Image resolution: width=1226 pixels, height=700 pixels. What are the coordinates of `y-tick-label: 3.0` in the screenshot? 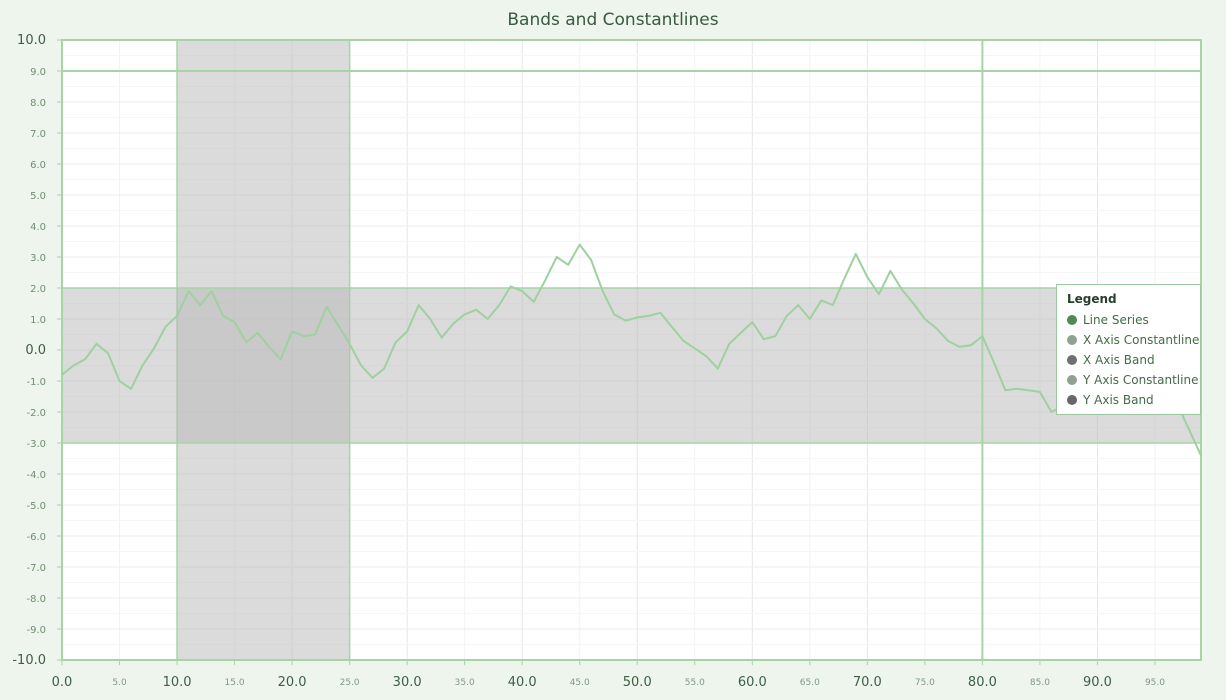 It's located at (38, 258).